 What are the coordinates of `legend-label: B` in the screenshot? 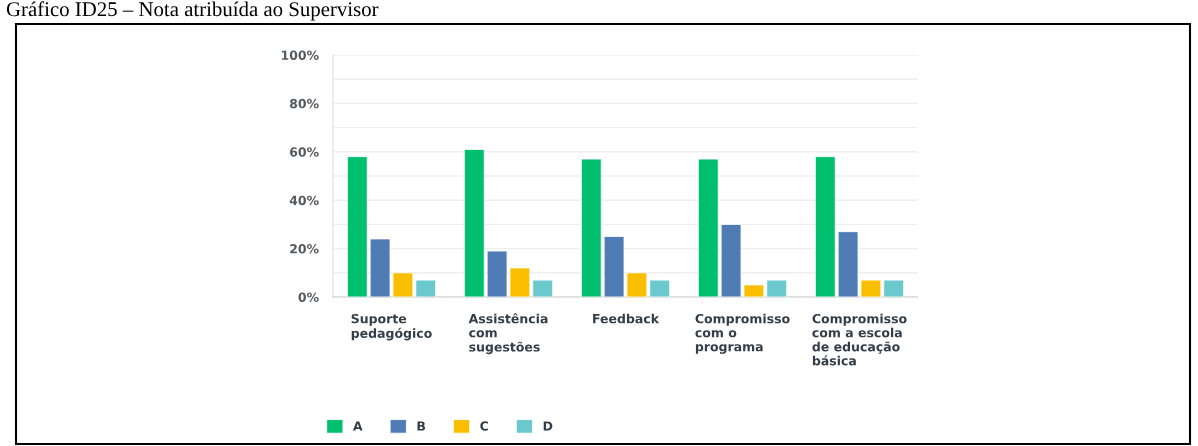 It's located at (421, 426).